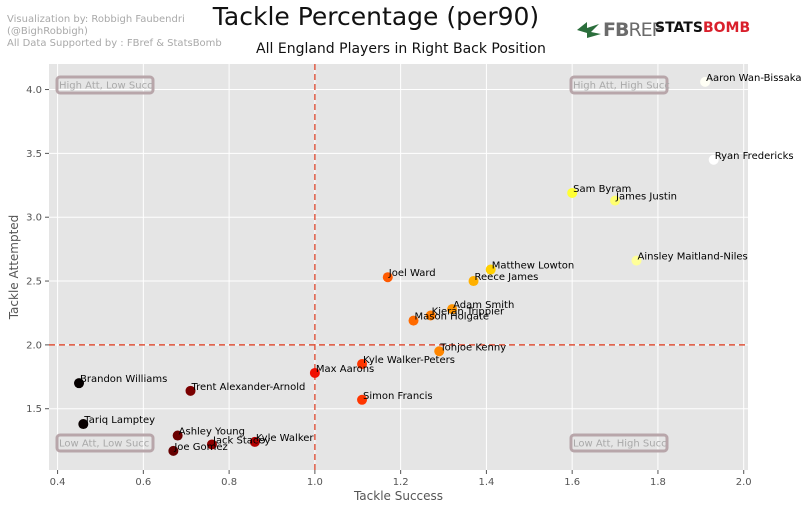 This screenshot has height=510, width=808. What do you see at coordinates (241, 440) in the screenshot?
I see `data-point-label: Jack Stacey` at bounding box center [241, 440].